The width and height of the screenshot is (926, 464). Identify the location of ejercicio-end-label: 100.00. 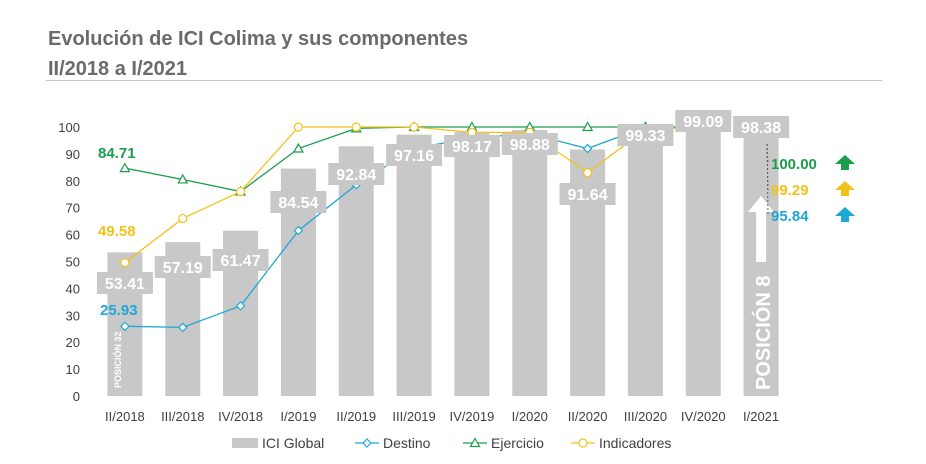
(794, 164).